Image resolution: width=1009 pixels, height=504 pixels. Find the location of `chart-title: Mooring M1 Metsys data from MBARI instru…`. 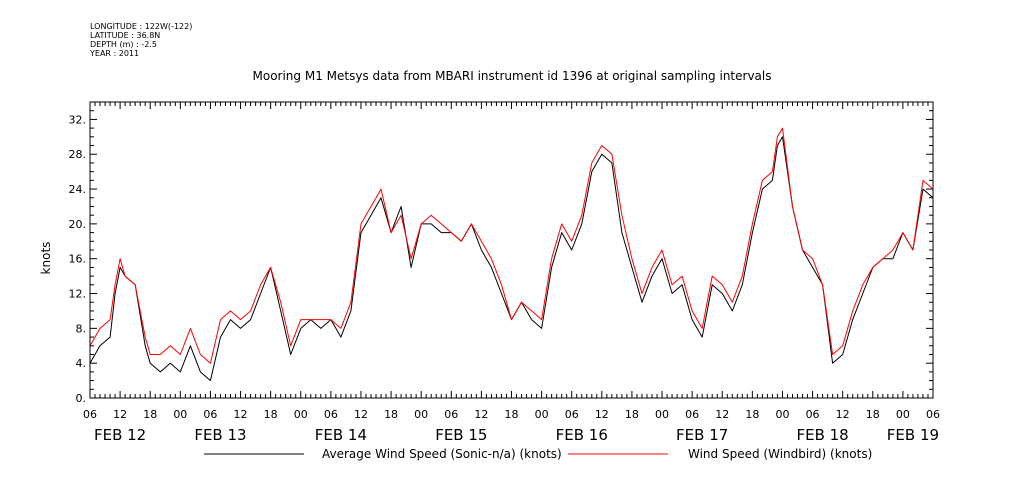

chart-title: Mooring M1 Metsys data from MBARI instru… is located at coordinates (512, 76).